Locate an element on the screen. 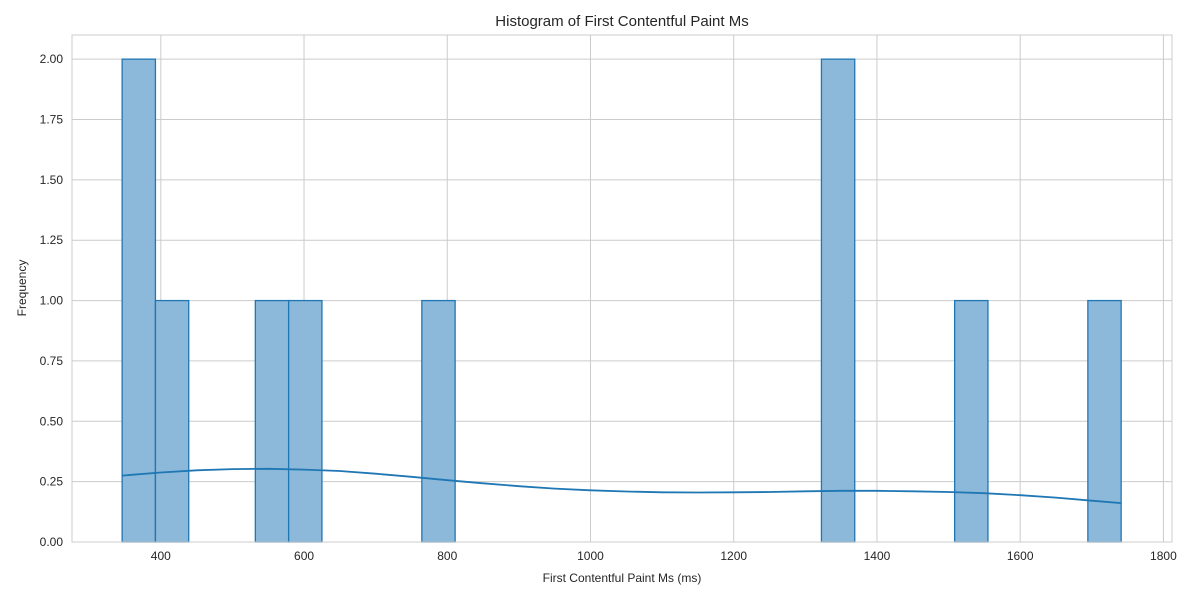  x-tick-label: 600 is located at coordinates (304, 556).